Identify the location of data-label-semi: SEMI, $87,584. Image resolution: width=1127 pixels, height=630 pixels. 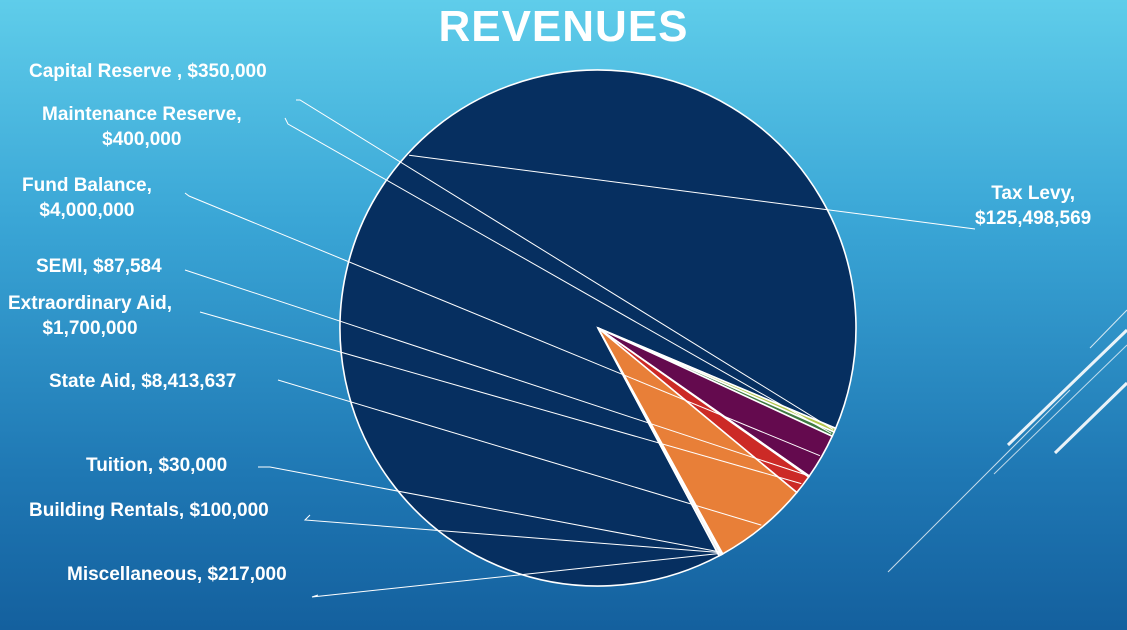
(99, 266).